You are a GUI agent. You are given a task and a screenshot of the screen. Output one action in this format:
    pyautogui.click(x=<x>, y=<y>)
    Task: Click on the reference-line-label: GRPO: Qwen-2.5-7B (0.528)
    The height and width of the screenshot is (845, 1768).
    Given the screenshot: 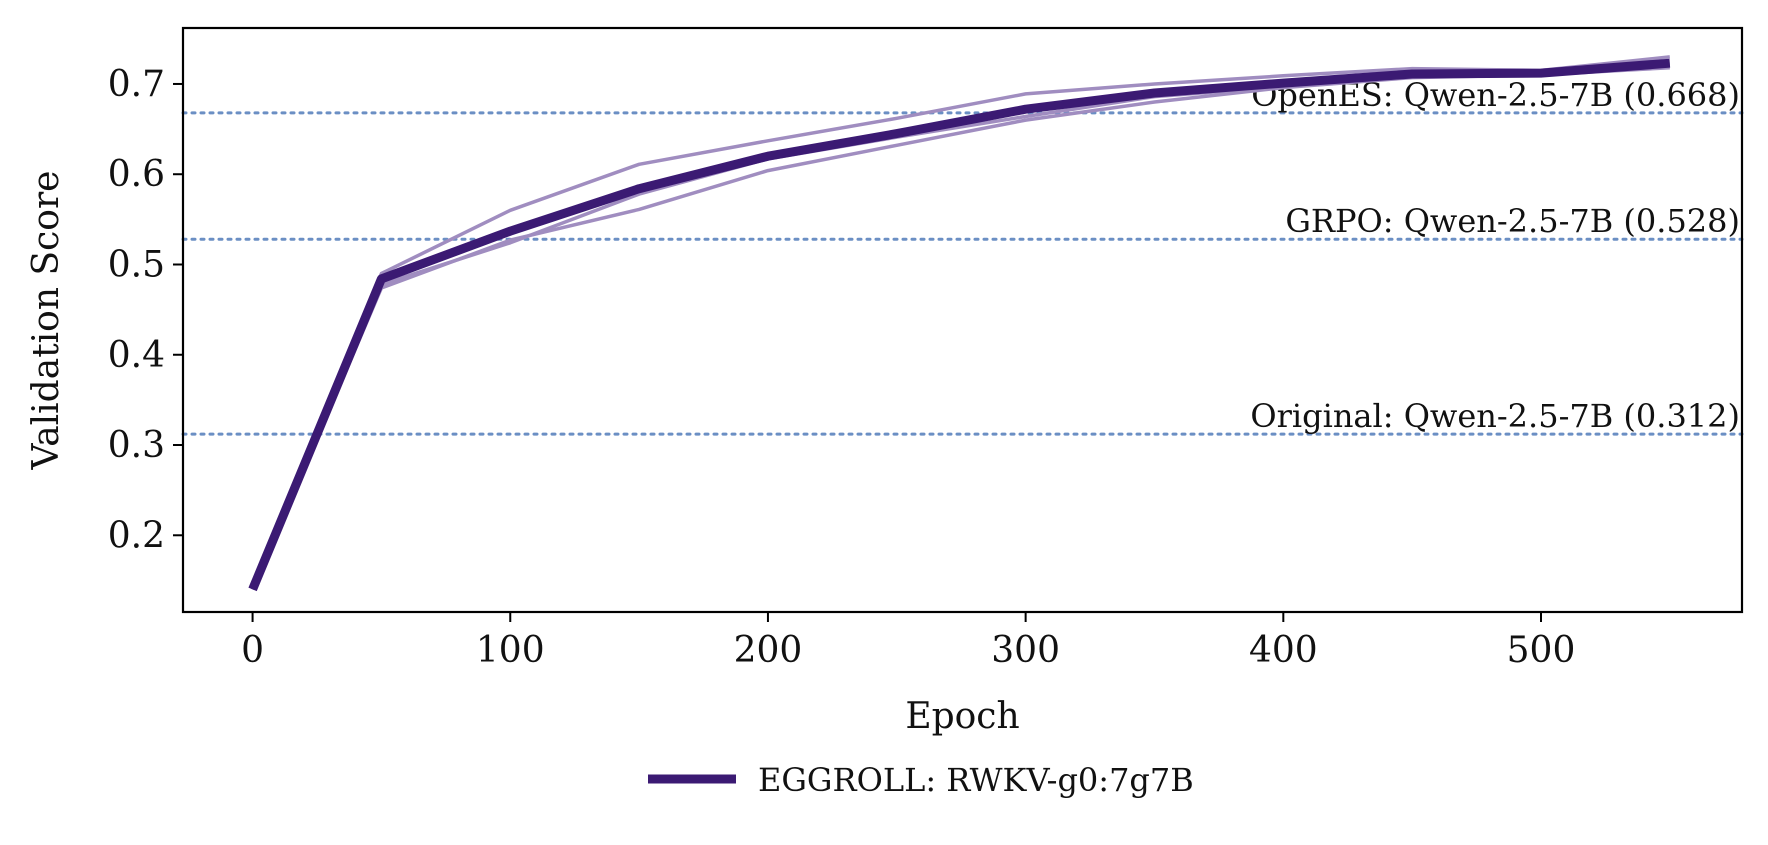 What is the action you would take?
    pyautogui.click(x=1512, y=221)
    